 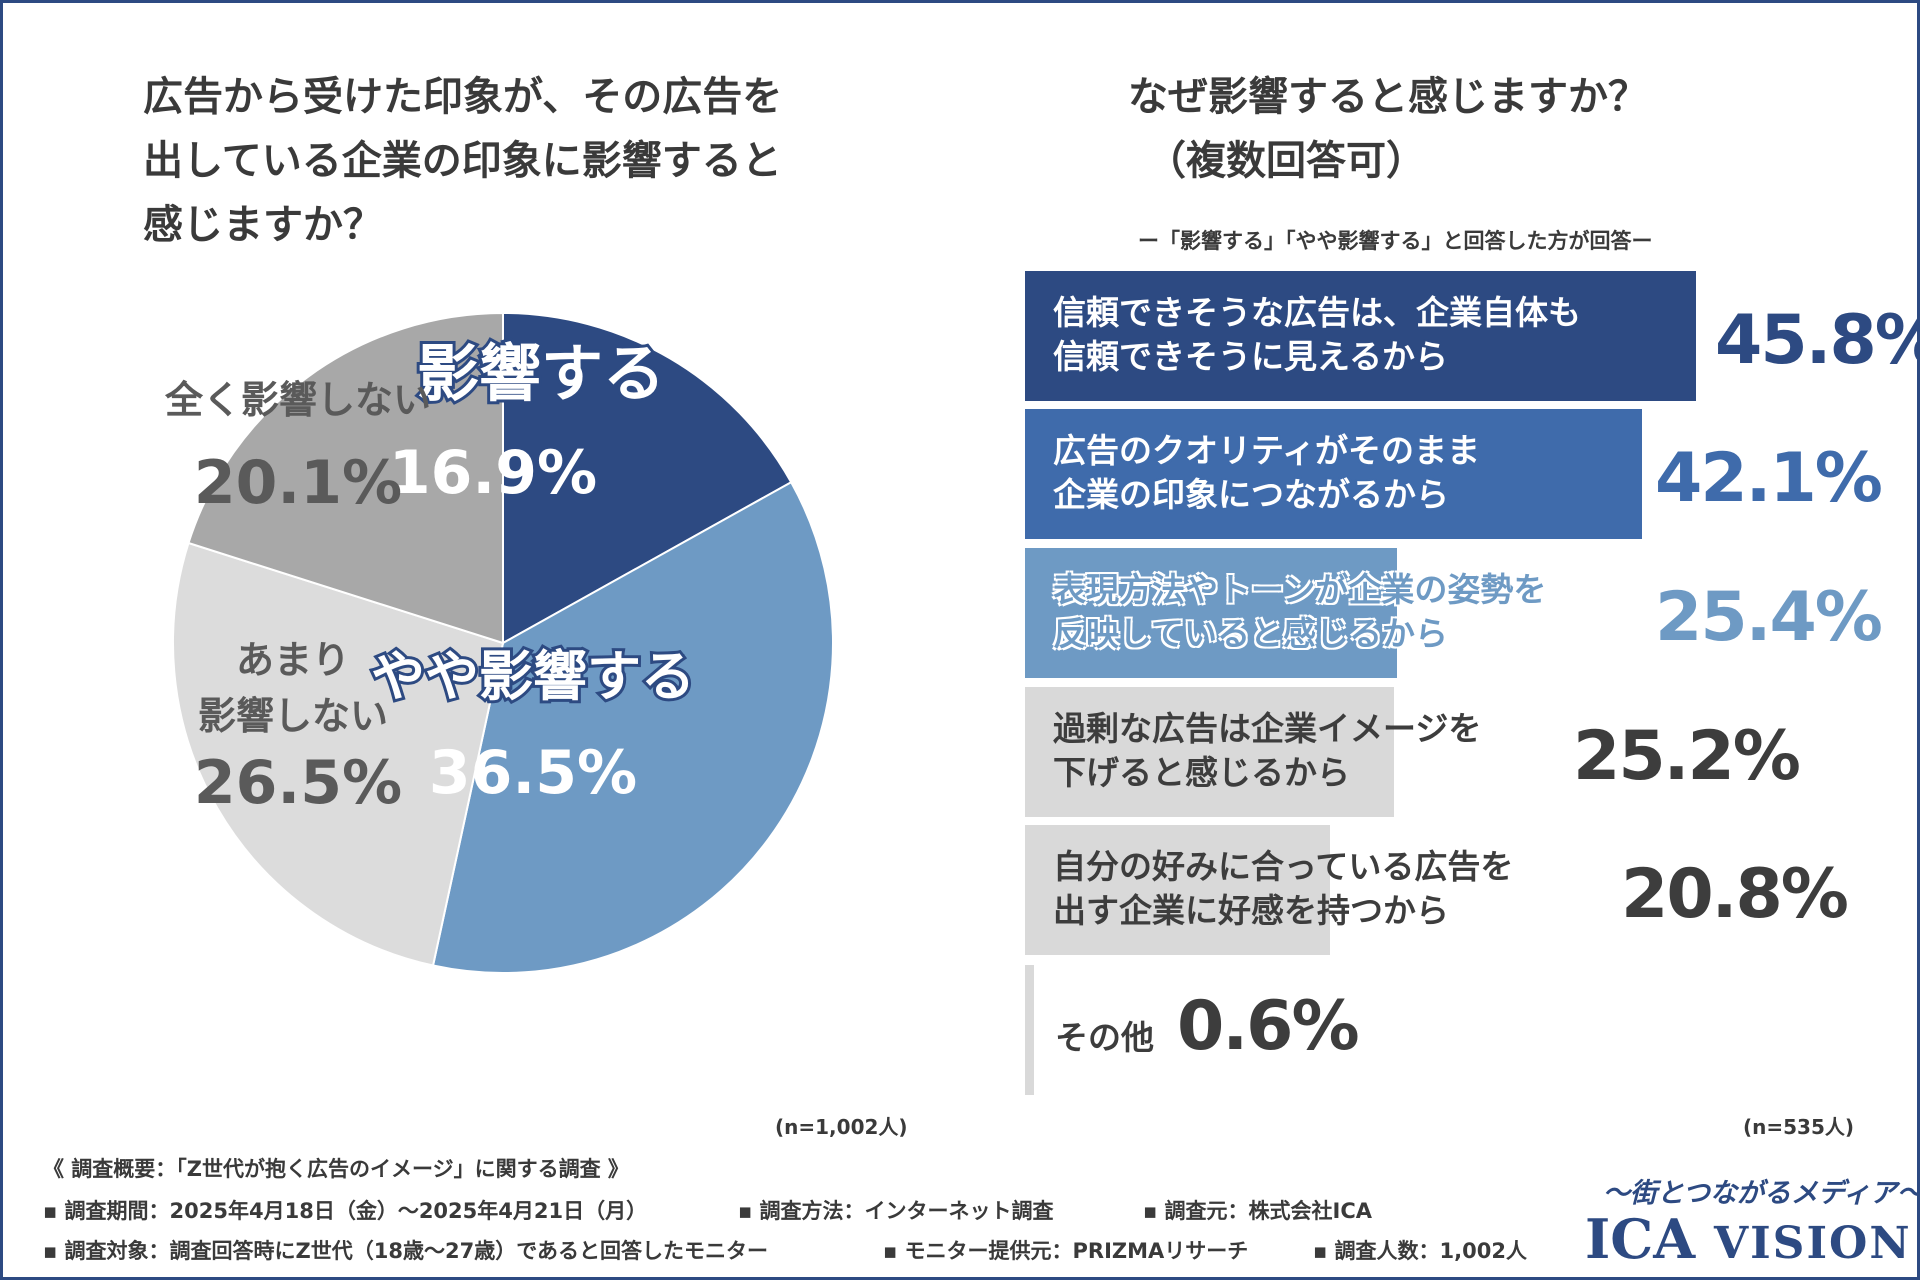 I want to click on pie-slice-label: 影響しない, so click(x=293, y=716).